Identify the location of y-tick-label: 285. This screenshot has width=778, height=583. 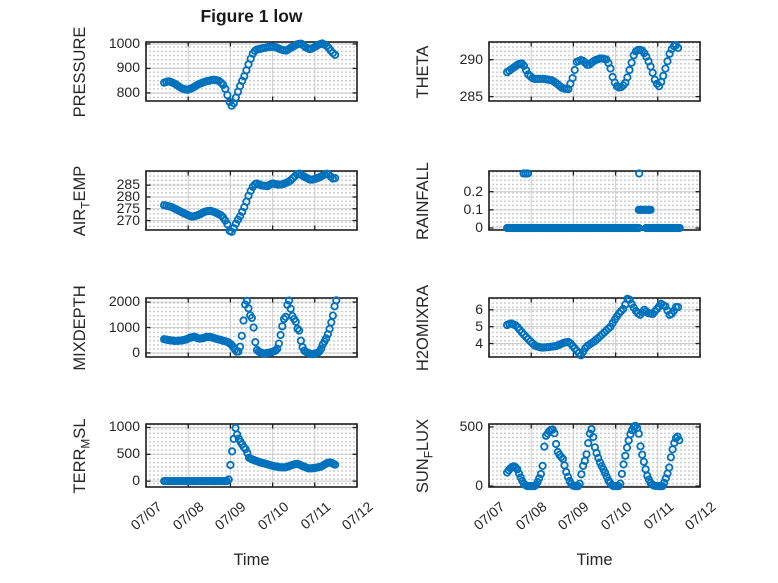
(128, 184).